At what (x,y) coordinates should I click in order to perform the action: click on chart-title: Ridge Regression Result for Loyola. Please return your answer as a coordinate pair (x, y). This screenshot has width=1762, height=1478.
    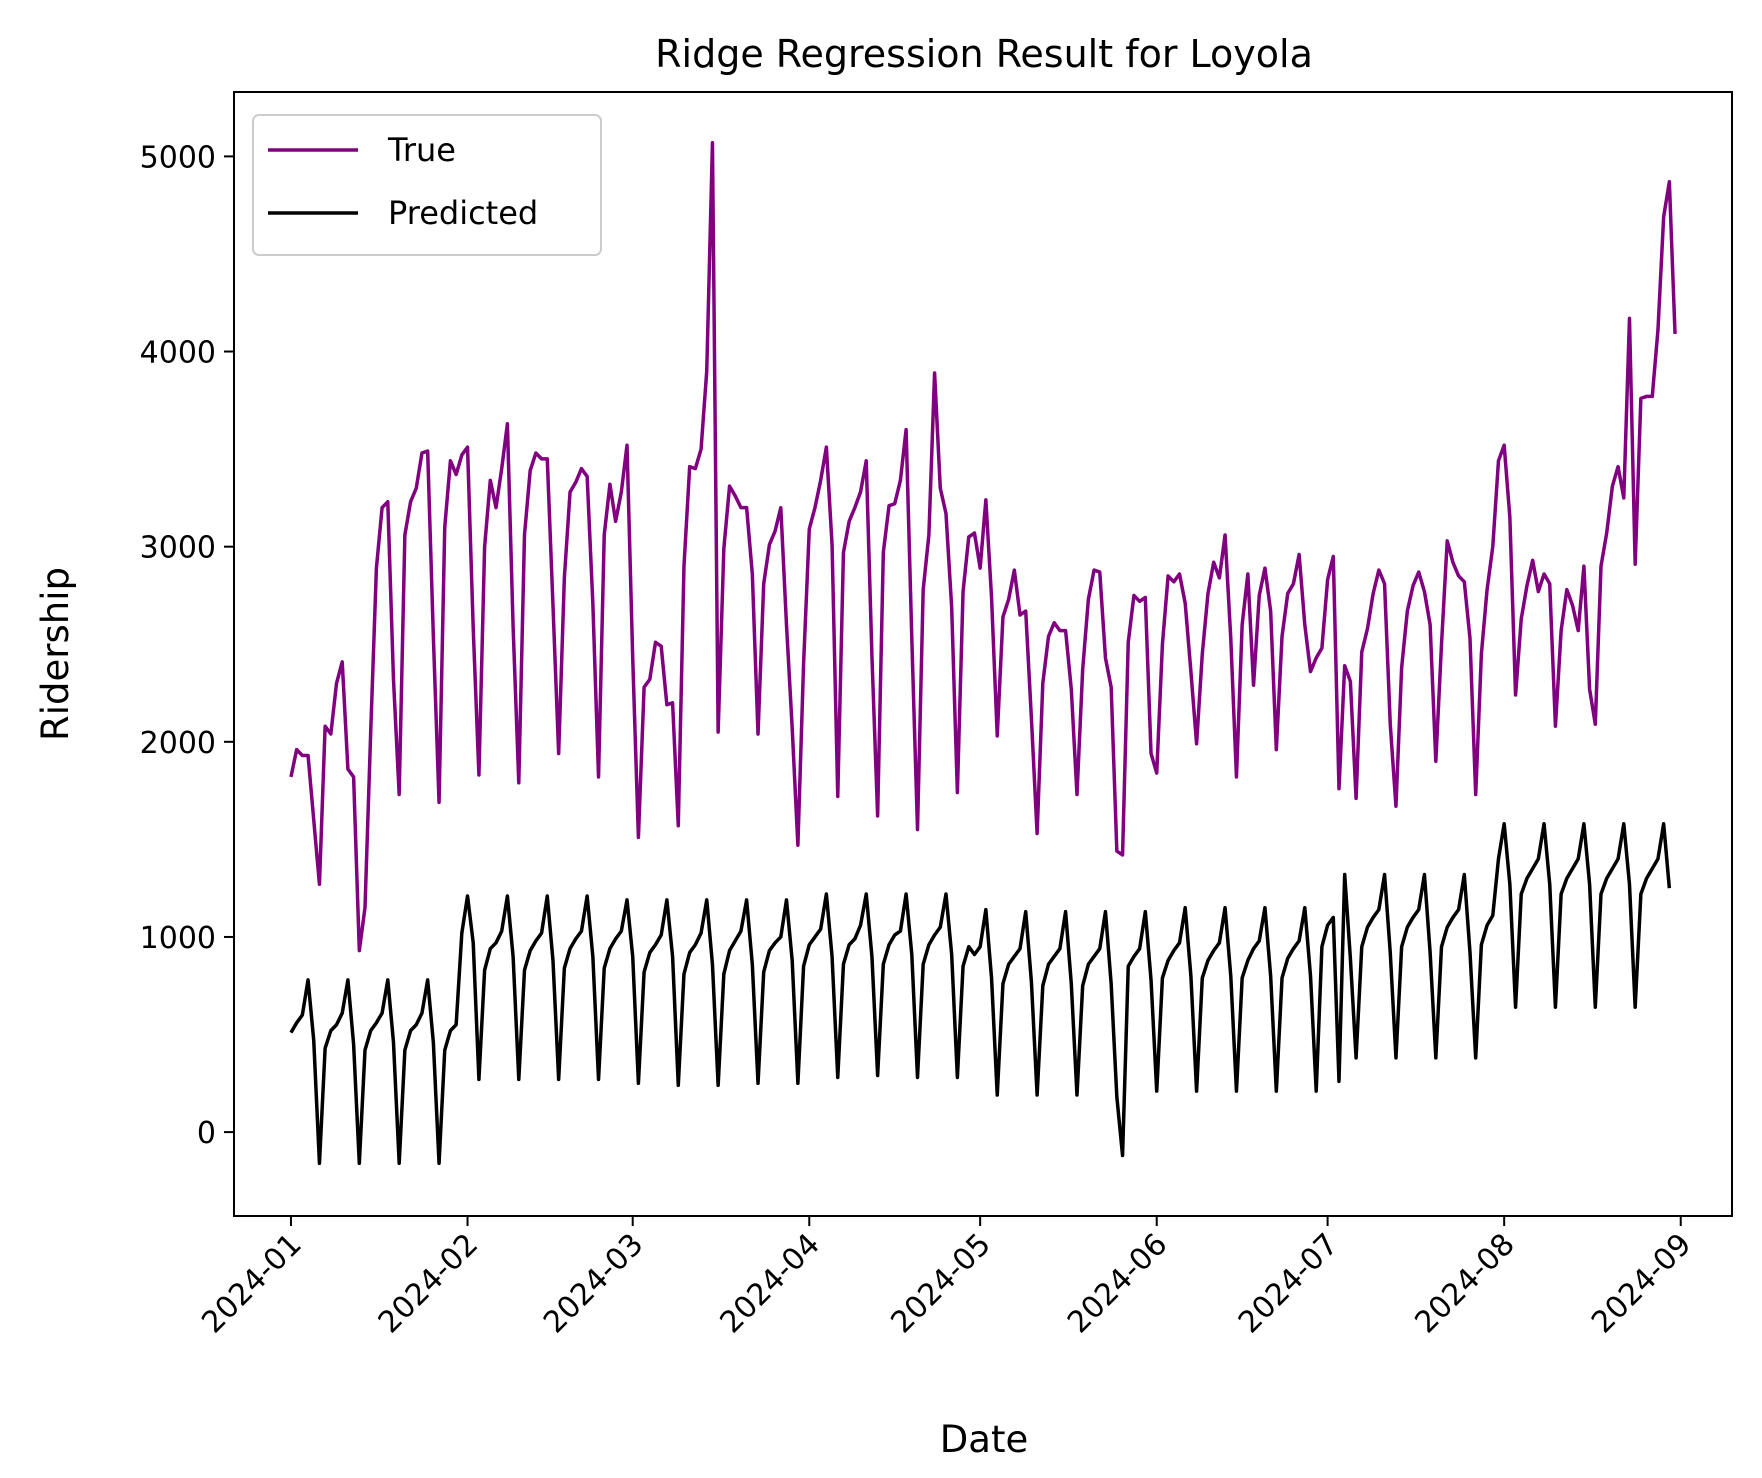
    Looking at the image, I should click on (984, 54).